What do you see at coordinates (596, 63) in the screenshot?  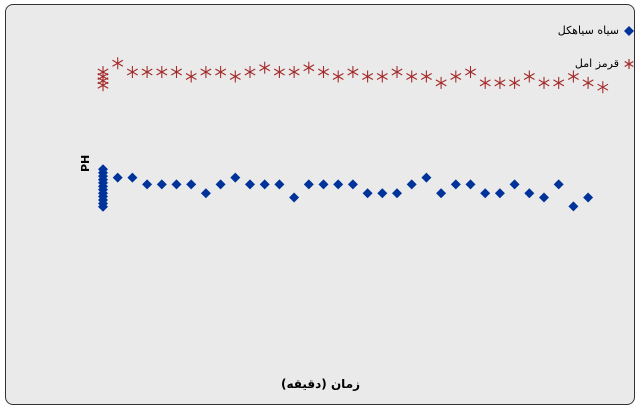 I see `legend-label-red-amol: قرمز امل` at bounding box center [596, 63].